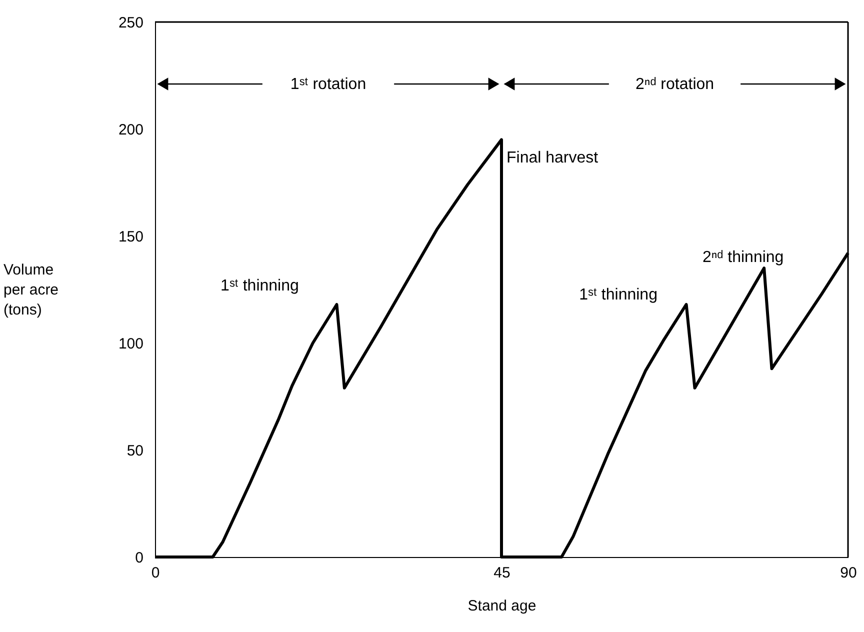 This screenshot has height=632, width=864. What do you see at coordinates (155, 573) in the screenshot?
I see `x-tick-label: 0` at bounding box center [155, 573].